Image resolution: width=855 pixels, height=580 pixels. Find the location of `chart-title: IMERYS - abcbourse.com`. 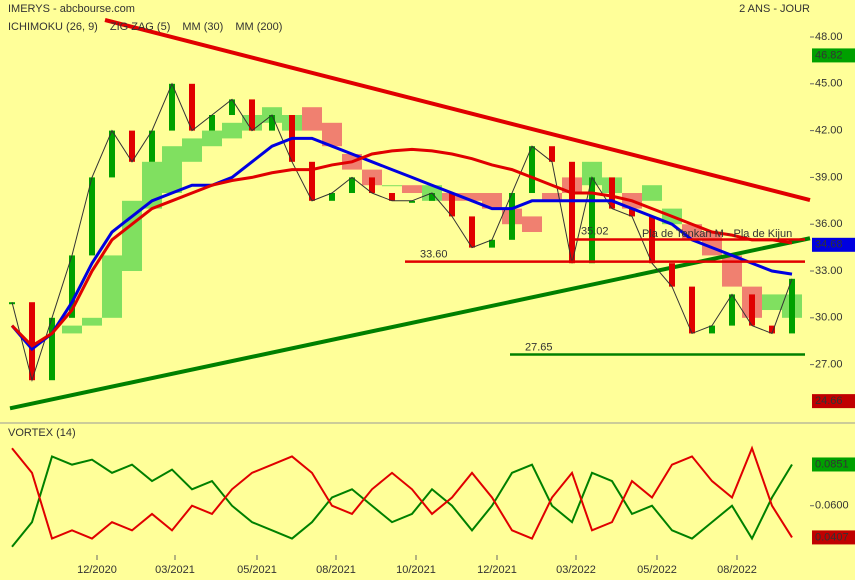

chart-title: IMERYS - abcbourse.com is located at coordinates (71, 9).